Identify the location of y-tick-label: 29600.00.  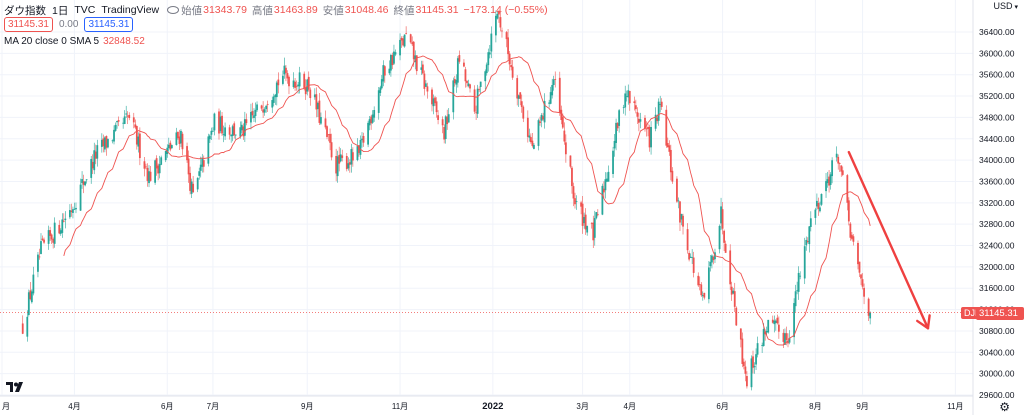
(997, 395).